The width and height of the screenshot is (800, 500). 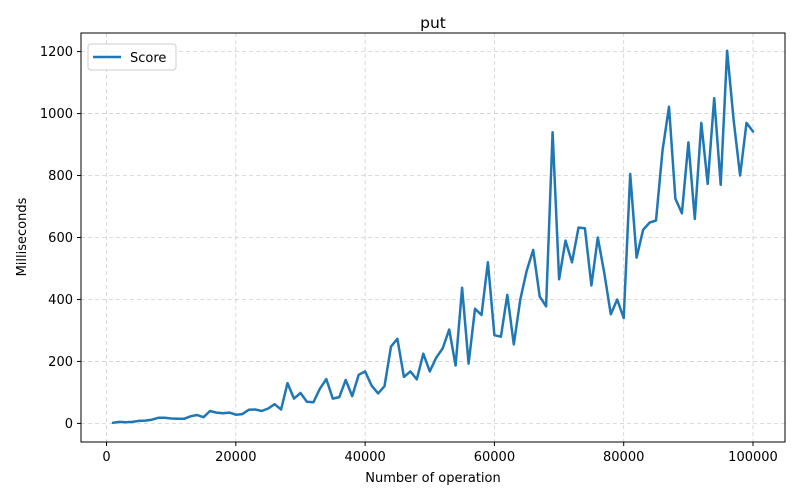 What do you see at coordinates (433, 23) in the screenshot?
I see `chart-title: put` at bounding box center [433, 23].